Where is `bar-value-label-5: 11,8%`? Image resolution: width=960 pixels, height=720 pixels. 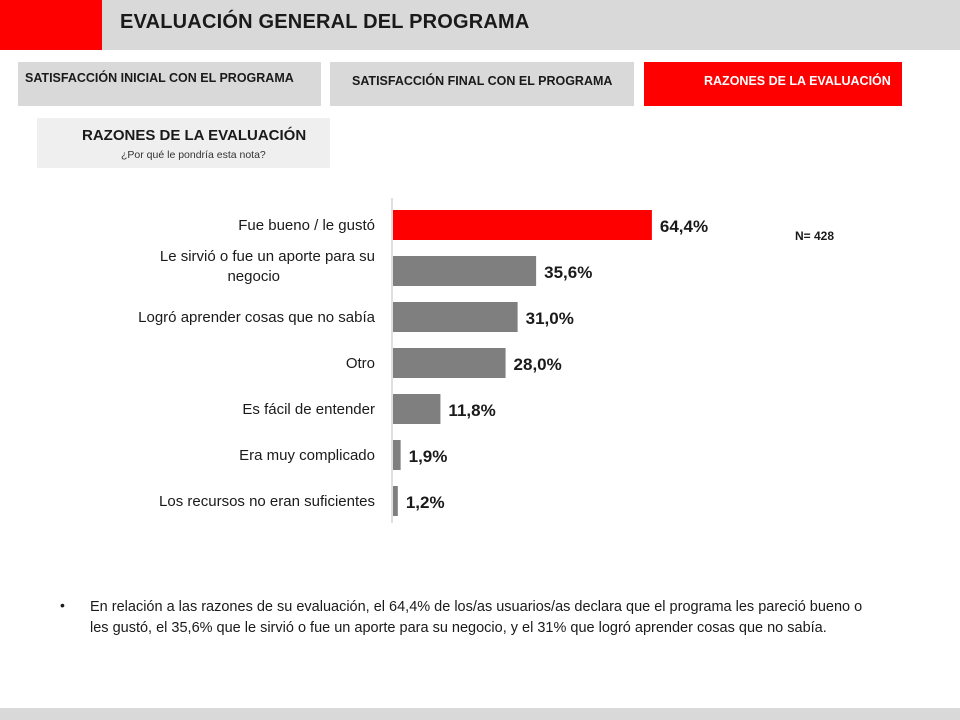 bar-value-label-5: 11,8% is located at coordinates (471, 410).